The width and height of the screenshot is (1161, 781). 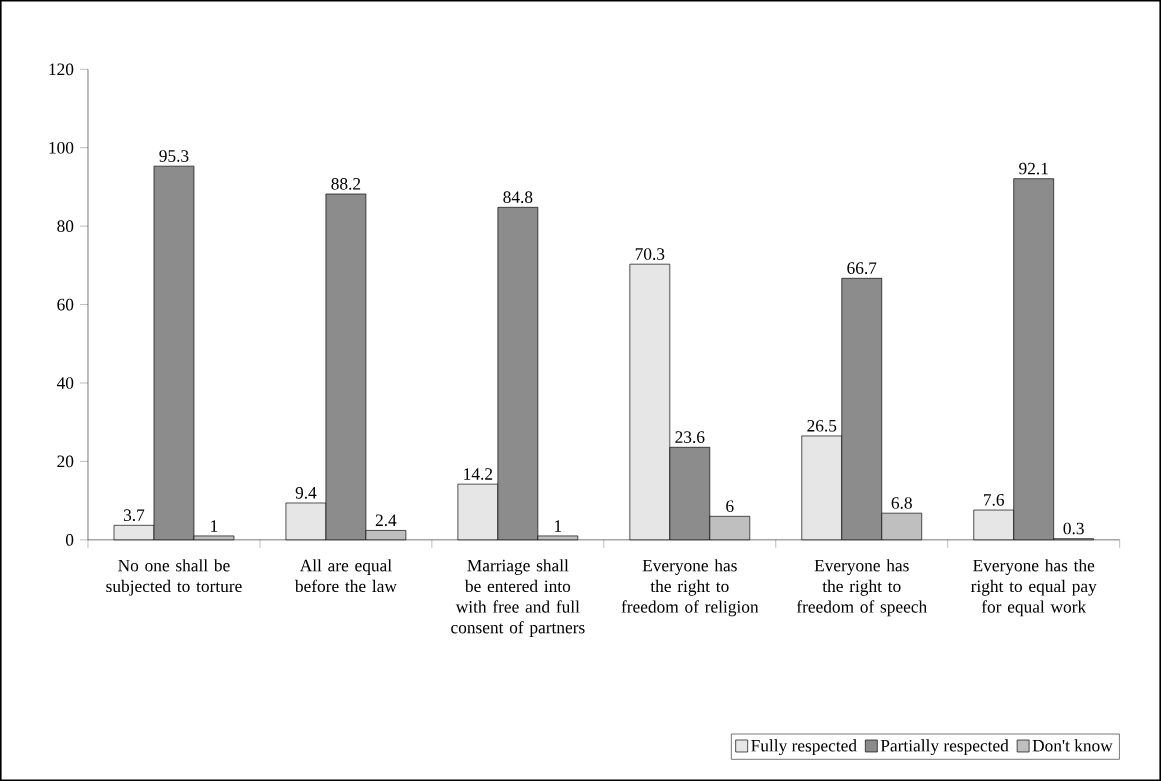 What do you see at coordinates (134, 515) in the screenshot?
I see `data-label: 3.7` at bounding box center [134, 515].